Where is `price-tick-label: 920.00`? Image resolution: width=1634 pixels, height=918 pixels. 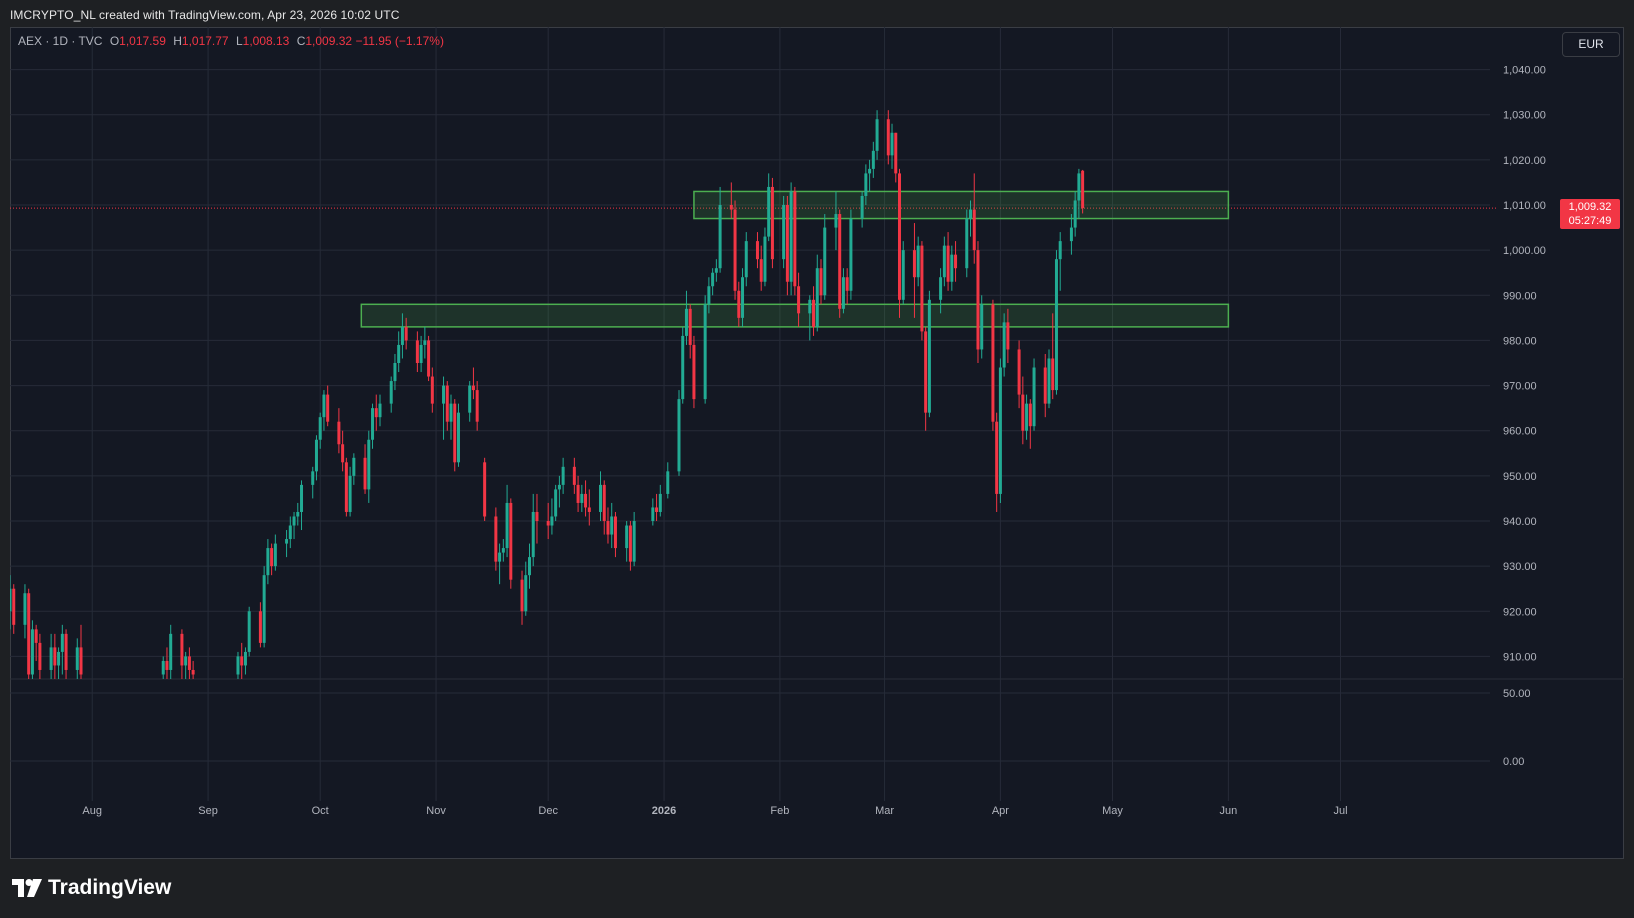 price-tick-label: 920.00 is located at coordinates (1520, 612).